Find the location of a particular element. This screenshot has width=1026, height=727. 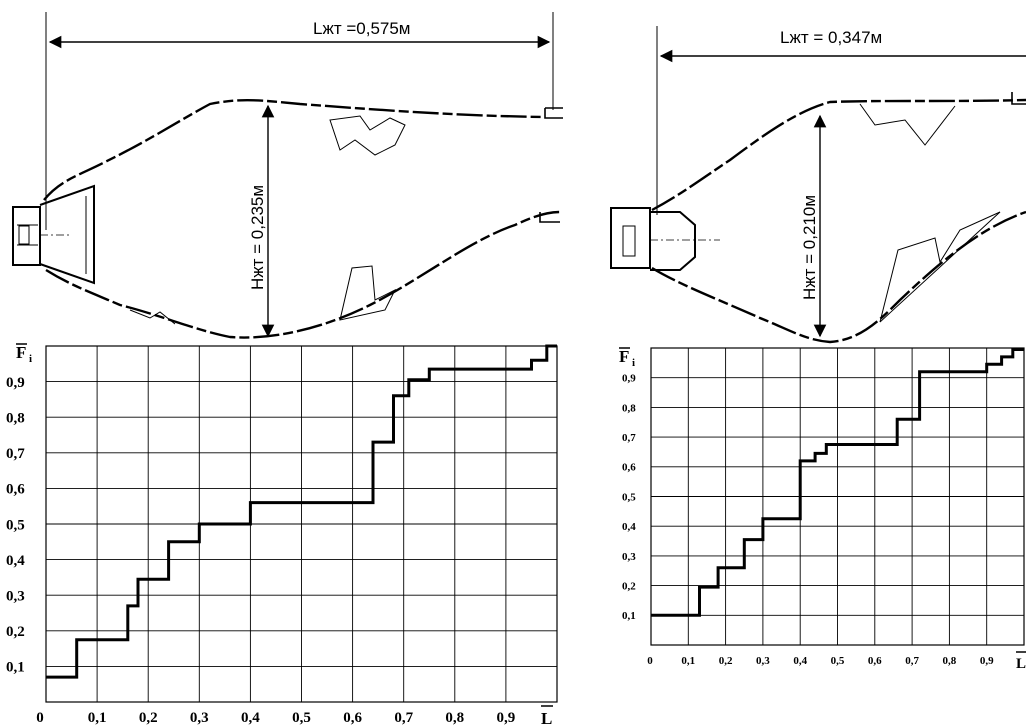

right-x-tick-label: 0,8 is located at coordinates (950, 661).